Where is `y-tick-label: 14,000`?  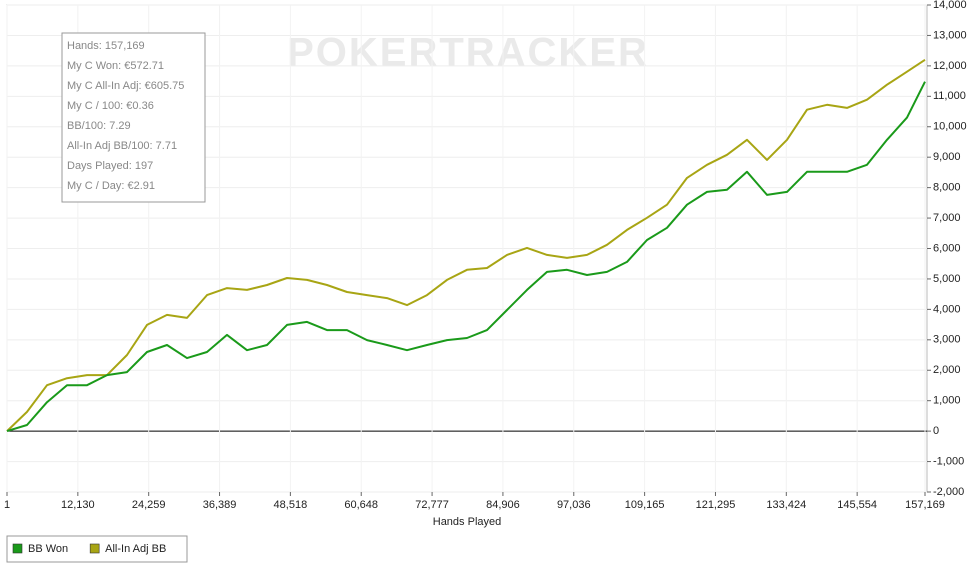
y-tick-label: 14,000 is located at coordinates (950, 5).